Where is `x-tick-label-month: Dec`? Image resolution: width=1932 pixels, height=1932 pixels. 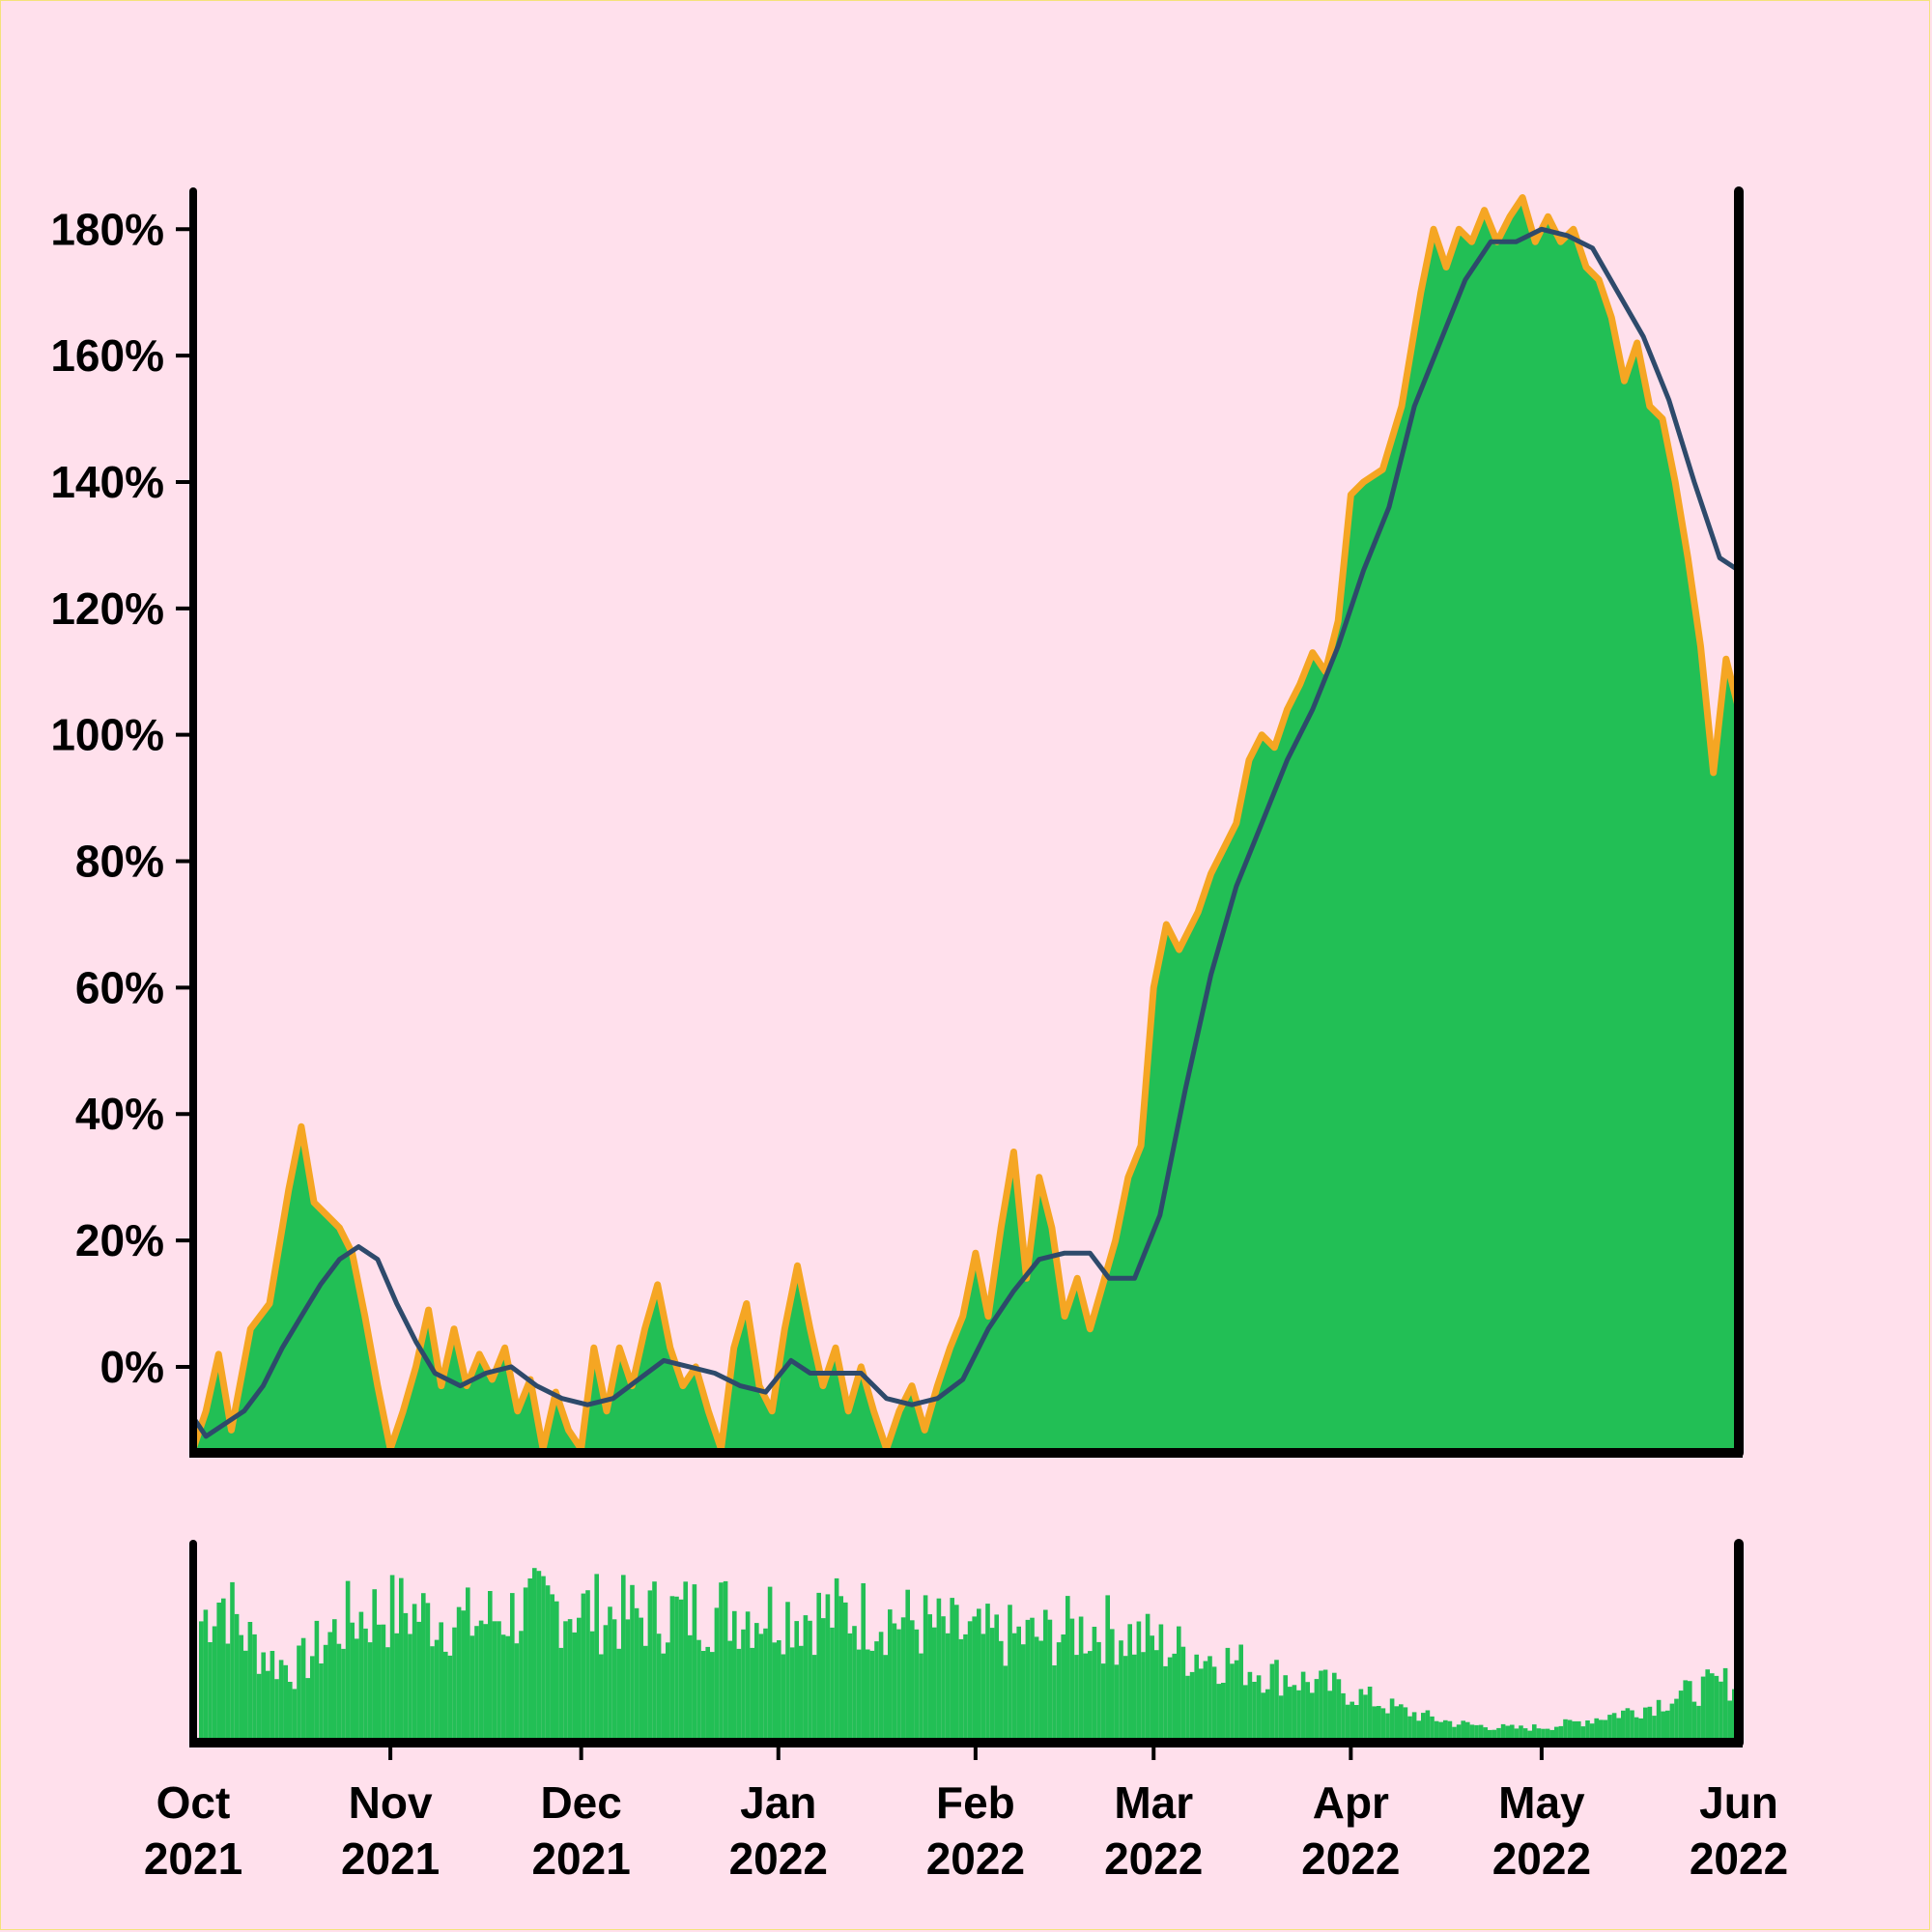
x-tick-label-month: Dec is located at coordinates (580, 1802).